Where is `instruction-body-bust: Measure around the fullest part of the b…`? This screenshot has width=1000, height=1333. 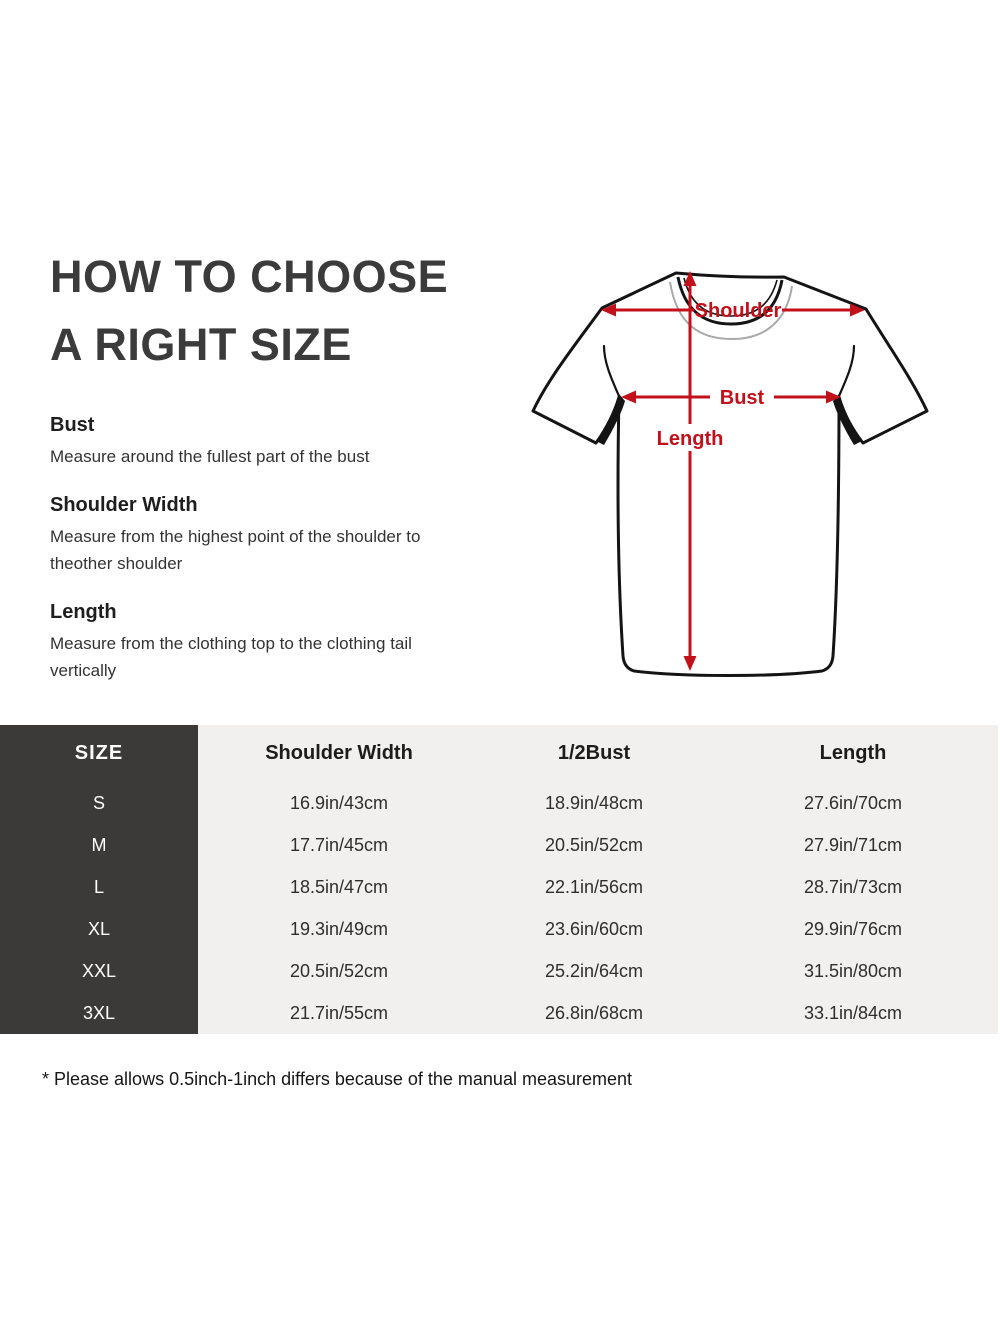 instruction-body-bust: Measure around the fullest part of the b… is located at coordinates (210, 456).